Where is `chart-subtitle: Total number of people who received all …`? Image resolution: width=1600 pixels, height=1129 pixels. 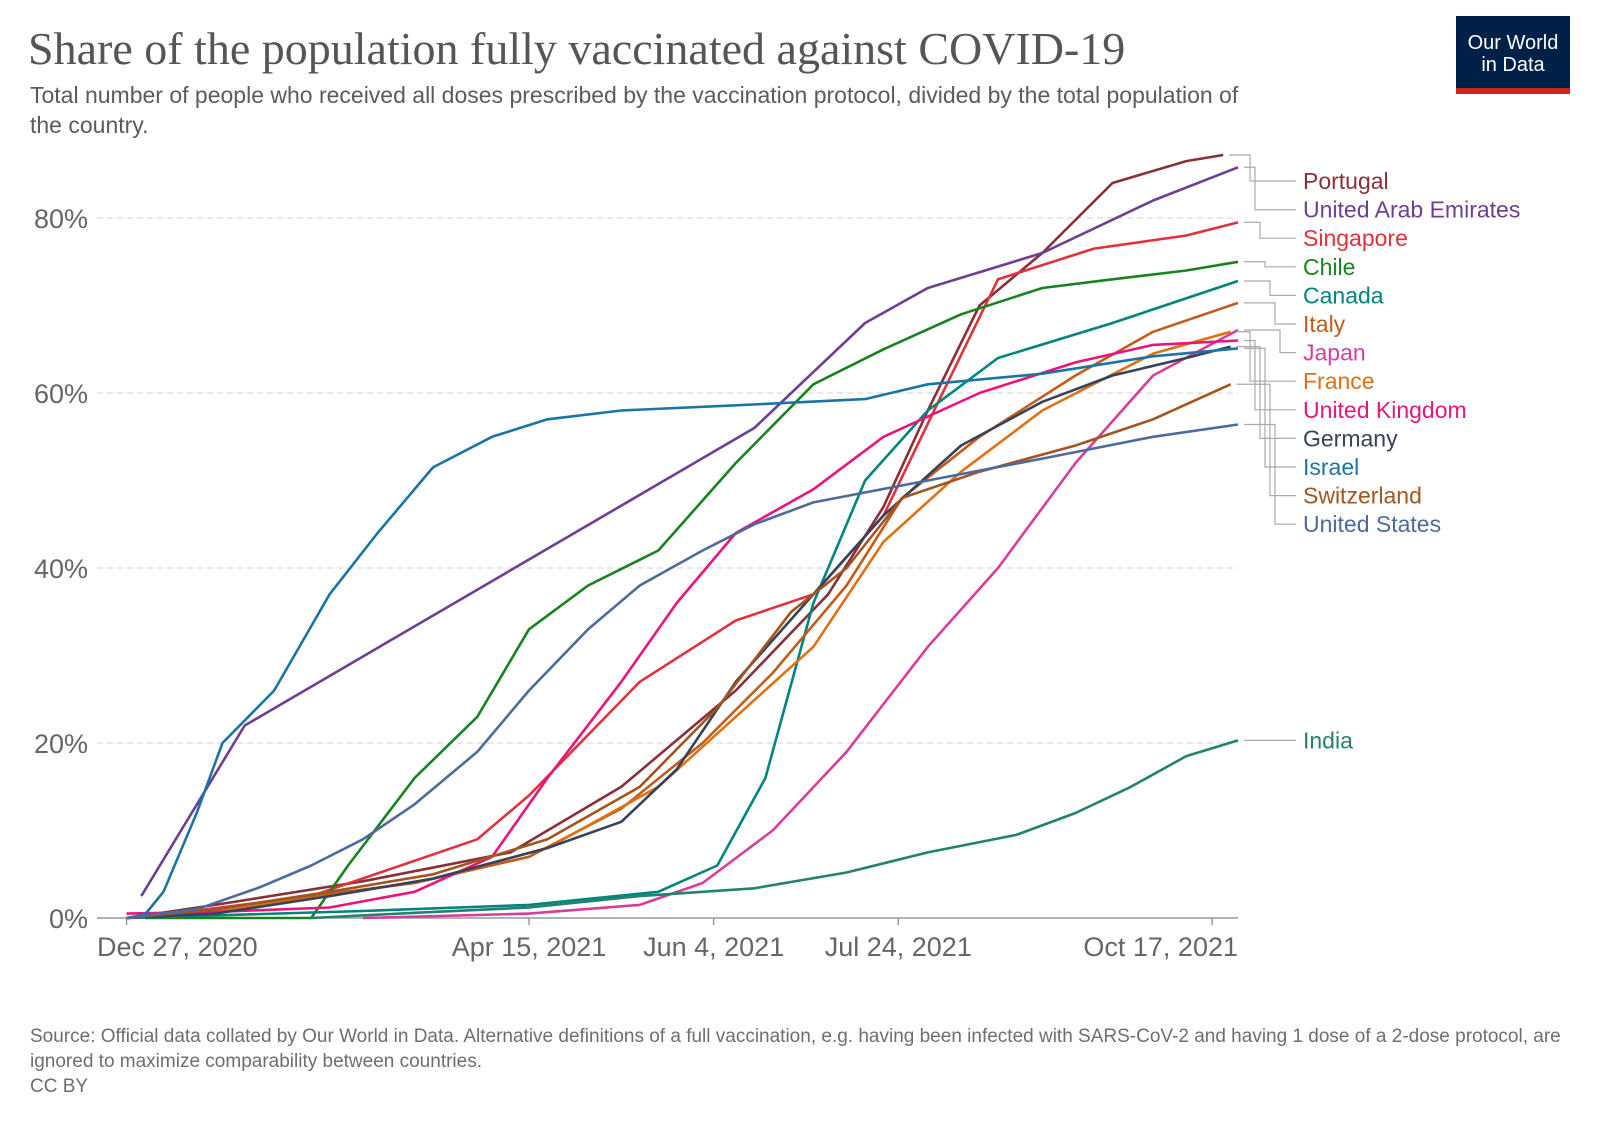
chart-subtitle: Total number of people who received all … is located at coordinates (634, 110).